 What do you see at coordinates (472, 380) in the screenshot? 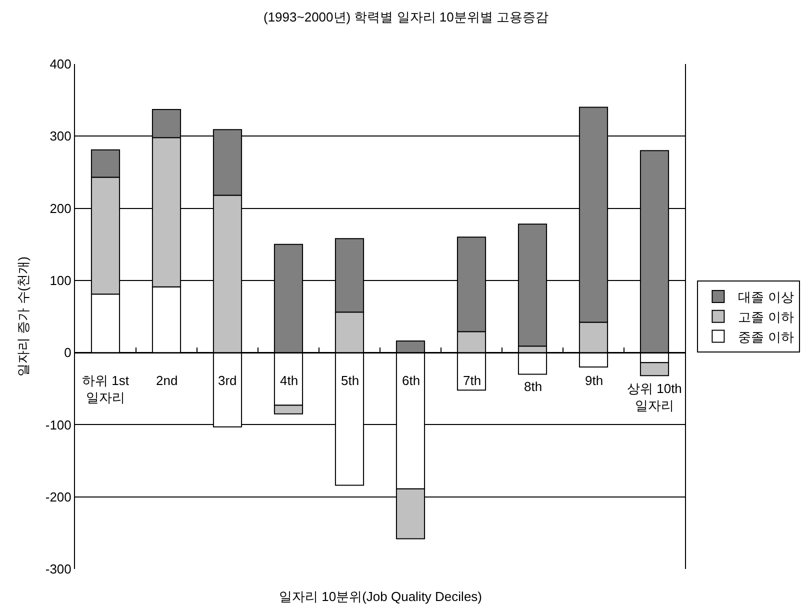
I see `x-tick-label: 7th` at bounding box center [472, 380].